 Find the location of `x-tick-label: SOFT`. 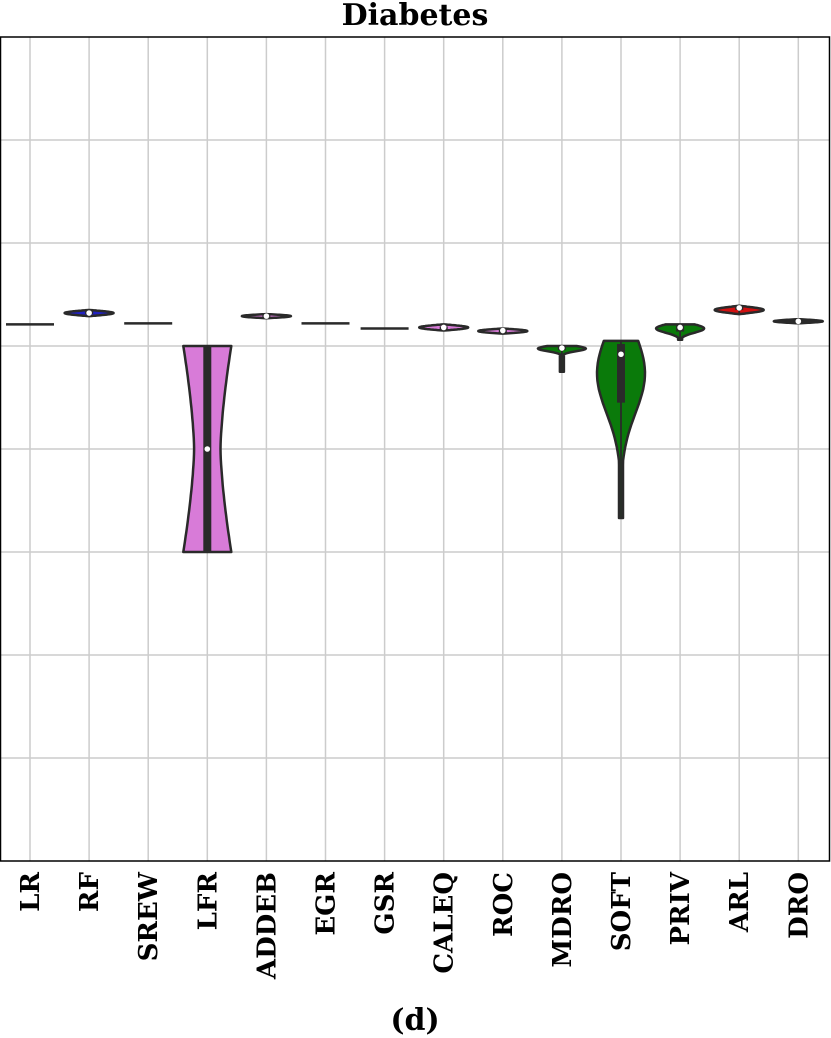

x-tick-label: SOFT is located at coordinates (622, 911).